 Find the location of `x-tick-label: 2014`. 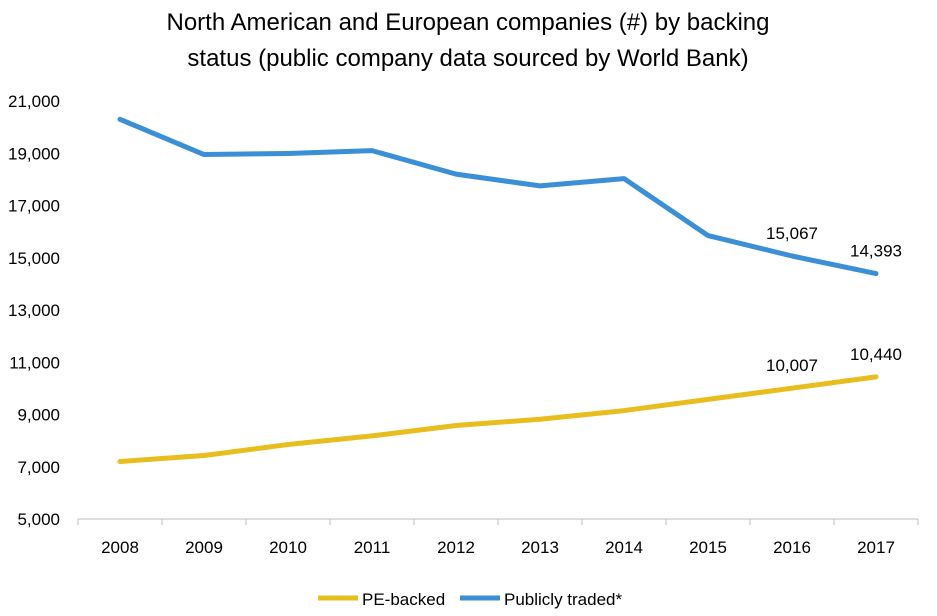

x-tick-label: 2014 is located at coordinates (624, 547).